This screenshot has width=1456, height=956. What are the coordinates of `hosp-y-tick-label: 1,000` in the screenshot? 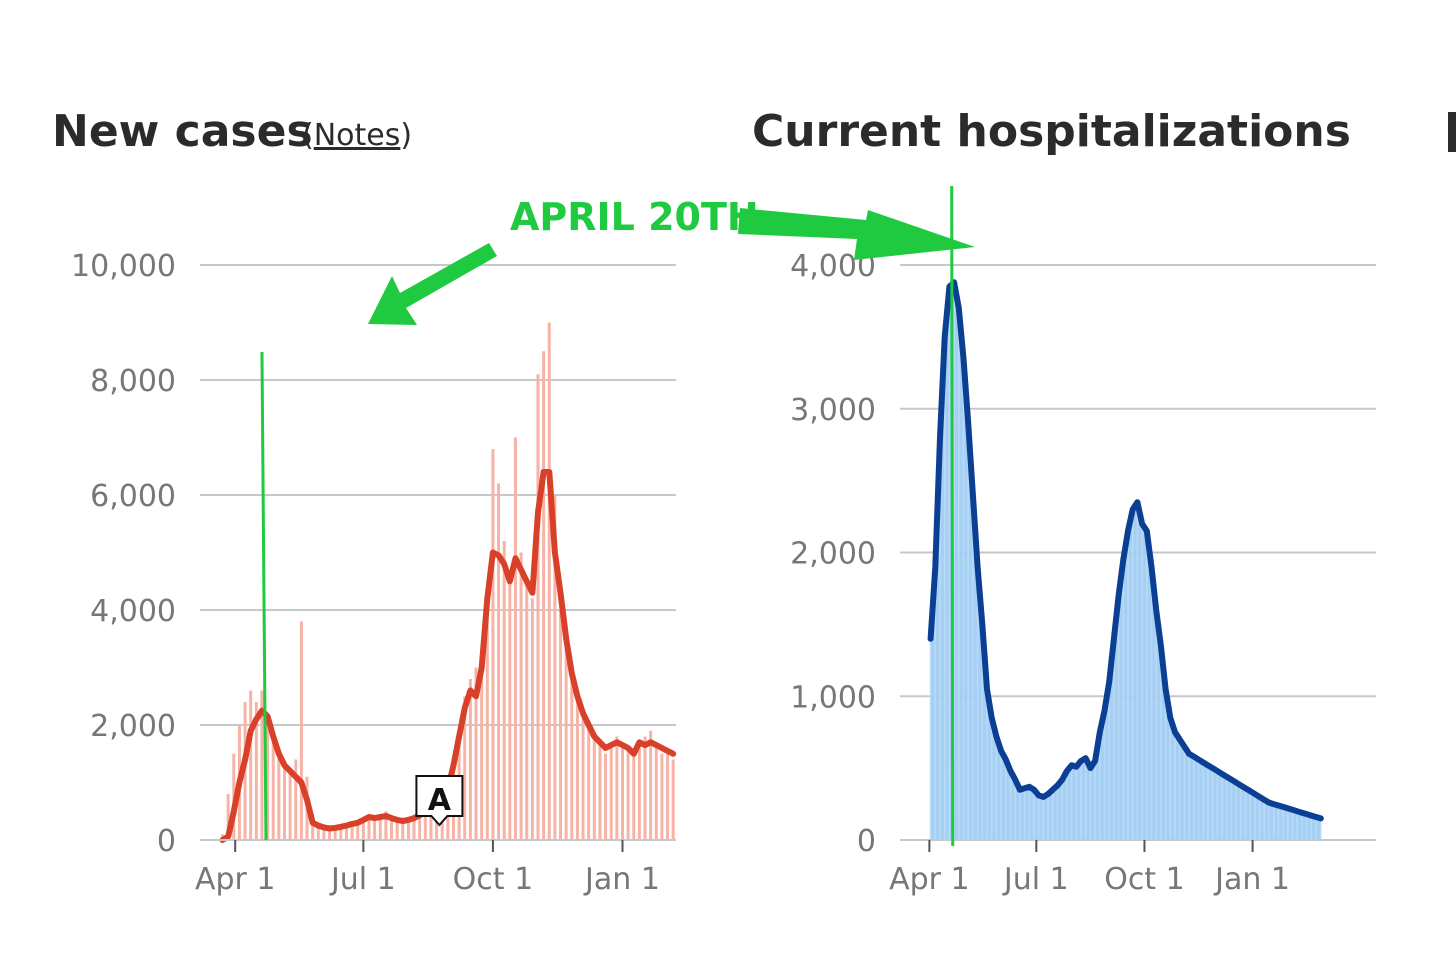 It's located at (833, 697).